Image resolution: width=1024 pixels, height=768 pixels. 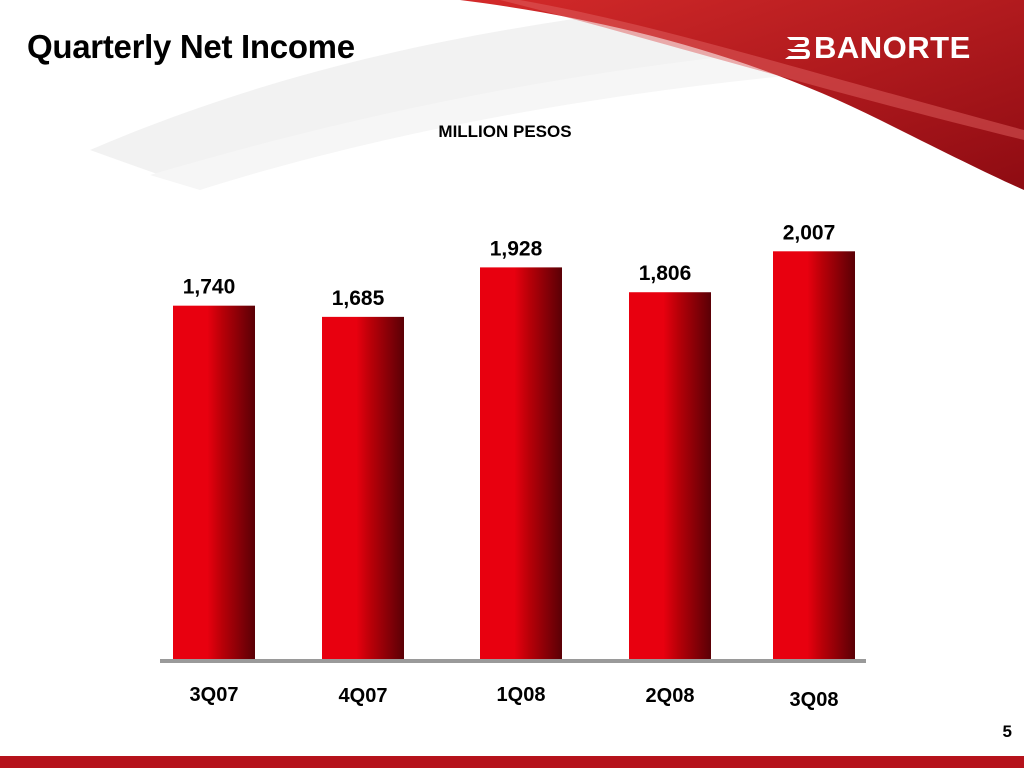 What do you see at coordinates (809, 232) in the screenshot?
I see `value-label-3q08: 2,007` at bounding box center [809, 232].